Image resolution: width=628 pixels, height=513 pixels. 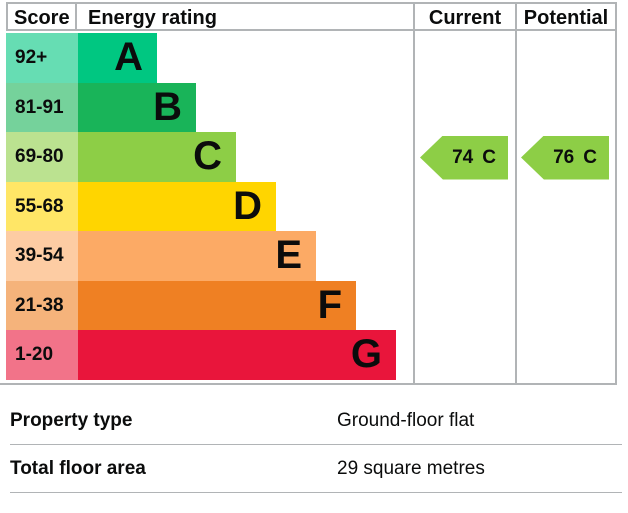 I want to click on band-letter: G, so click(x=366, y=354).